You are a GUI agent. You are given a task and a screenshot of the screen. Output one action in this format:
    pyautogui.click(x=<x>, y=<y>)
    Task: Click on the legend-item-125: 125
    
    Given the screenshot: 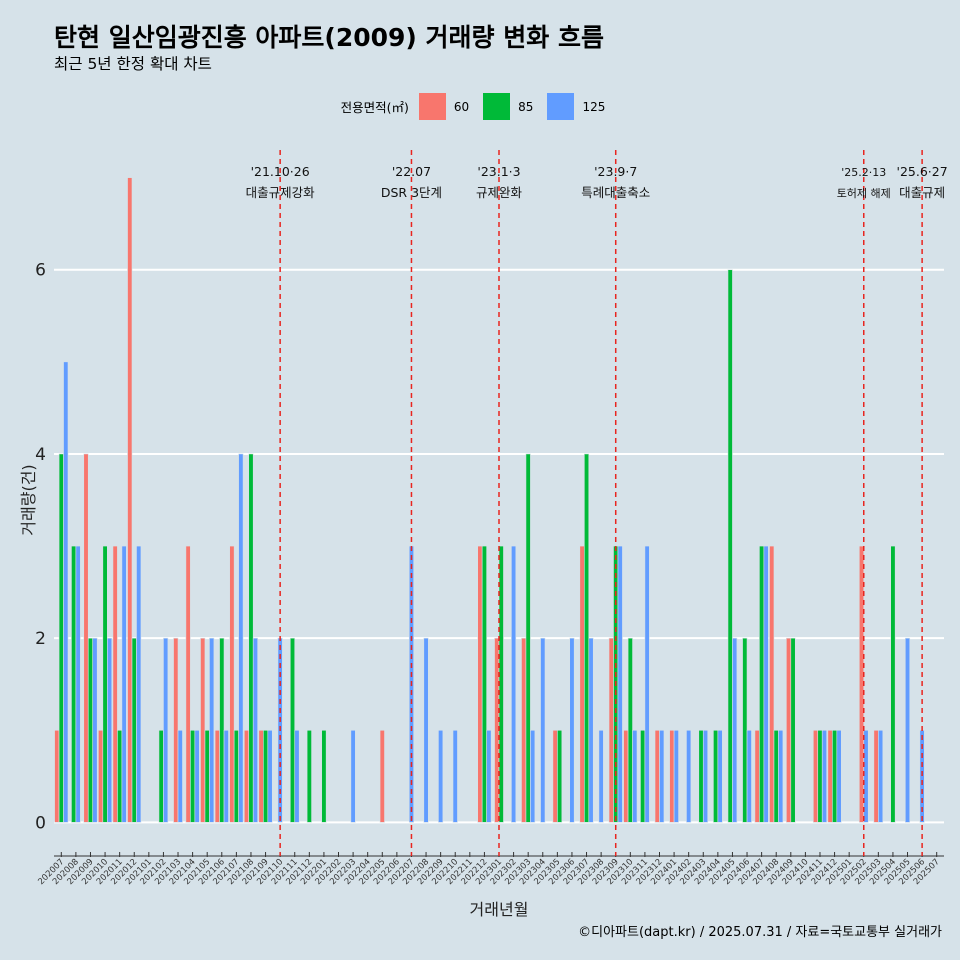 What is the action you would take?
    pyautogui.click(x=576, y=106)
    